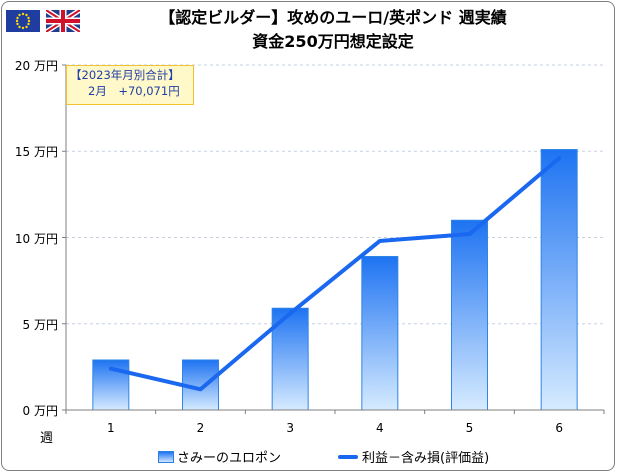 The width and height of the screenshot is (618, 474). Describe the element at coordinates (23, 21) in the screenshot. I see `eu-flag-icon` at that location.